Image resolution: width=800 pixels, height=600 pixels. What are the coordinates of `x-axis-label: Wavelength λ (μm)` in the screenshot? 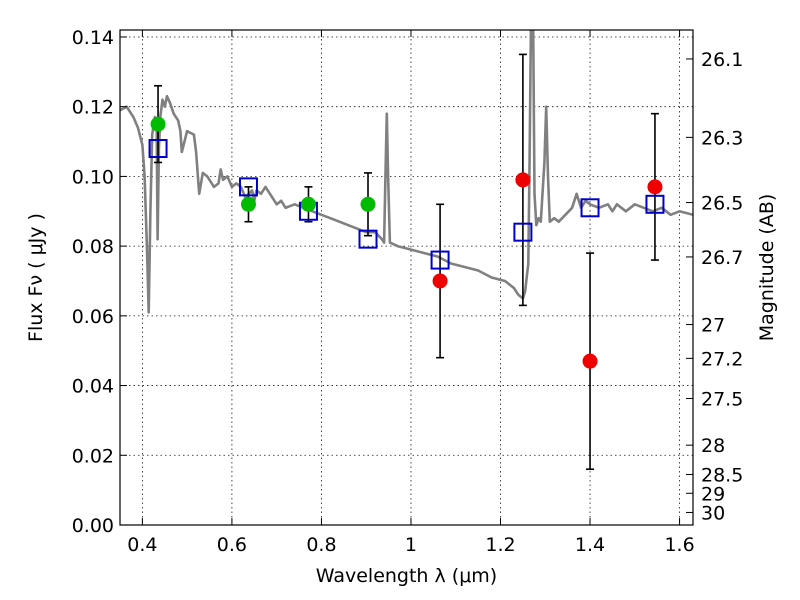 It's located at (406, 576).